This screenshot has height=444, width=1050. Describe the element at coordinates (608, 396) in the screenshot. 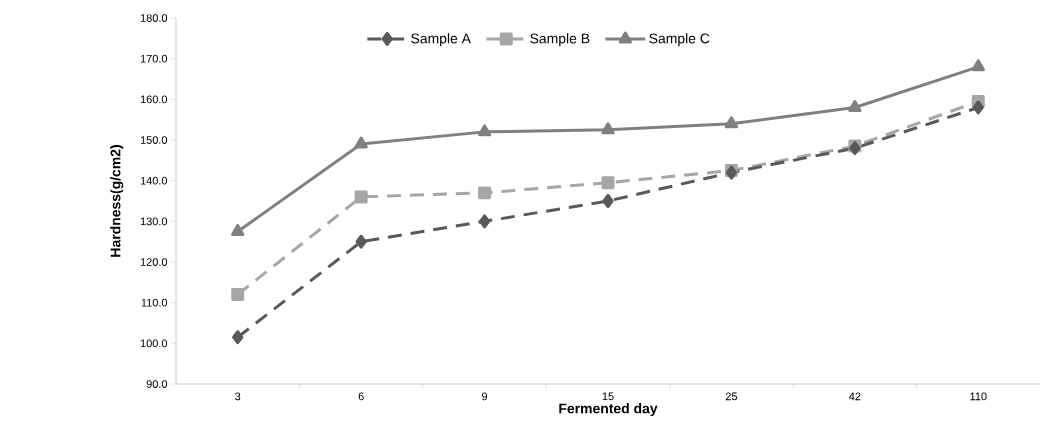

I see `x-tick-label: 15` at that location.